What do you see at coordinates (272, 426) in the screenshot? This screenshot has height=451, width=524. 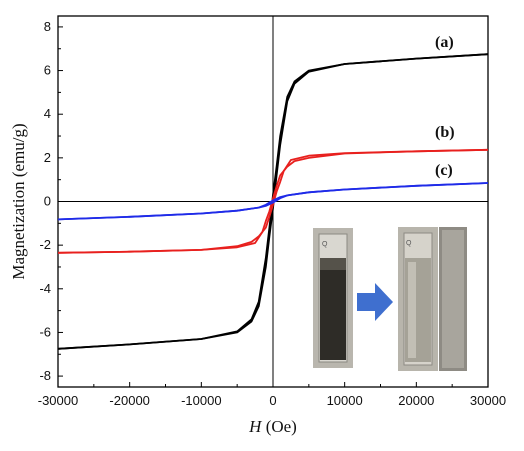 I see `x-axis-title: H (Oe)` at bounding box center [272, 426].